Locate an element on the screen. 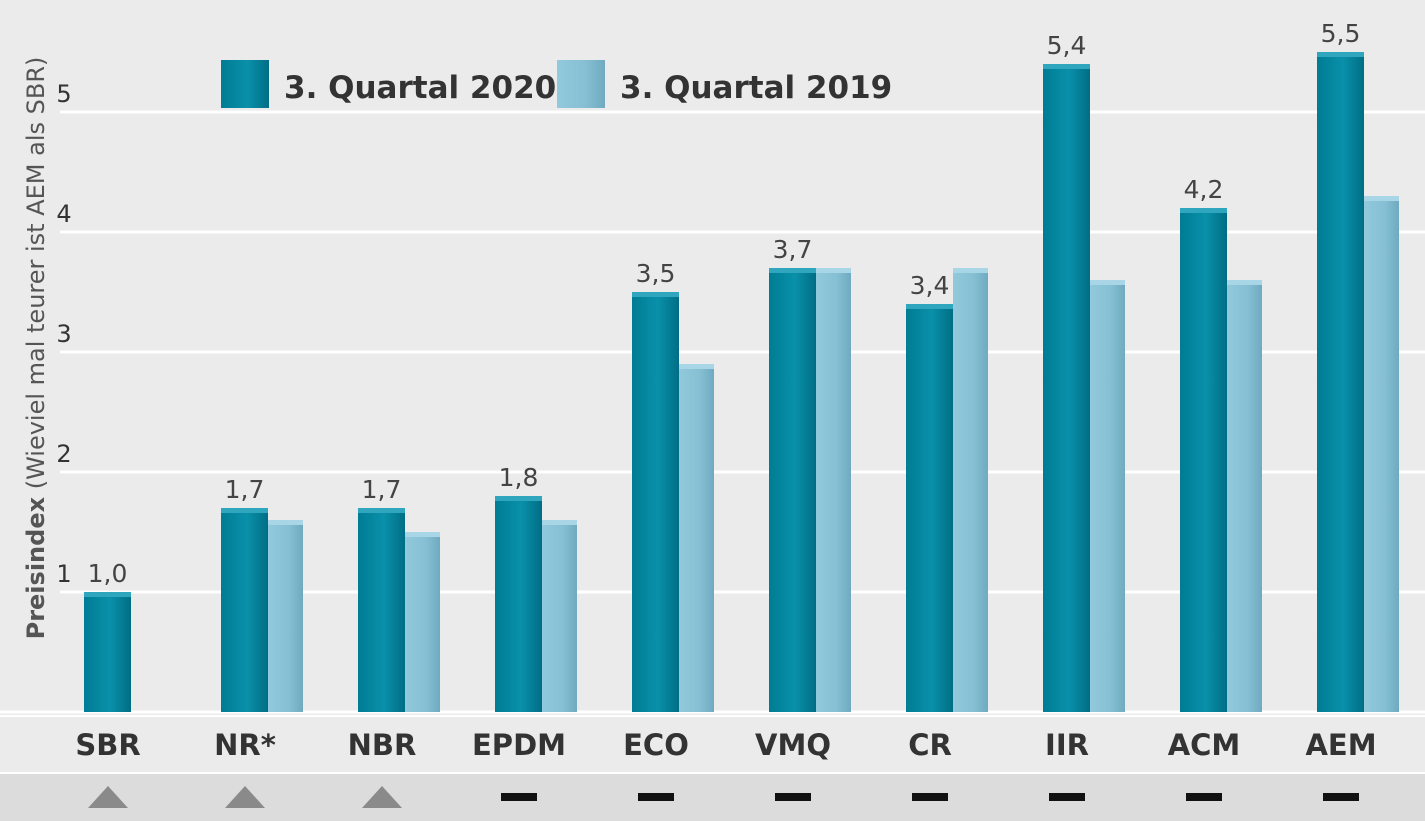  bar-2019-ECO is located at coordinates (696, 538).